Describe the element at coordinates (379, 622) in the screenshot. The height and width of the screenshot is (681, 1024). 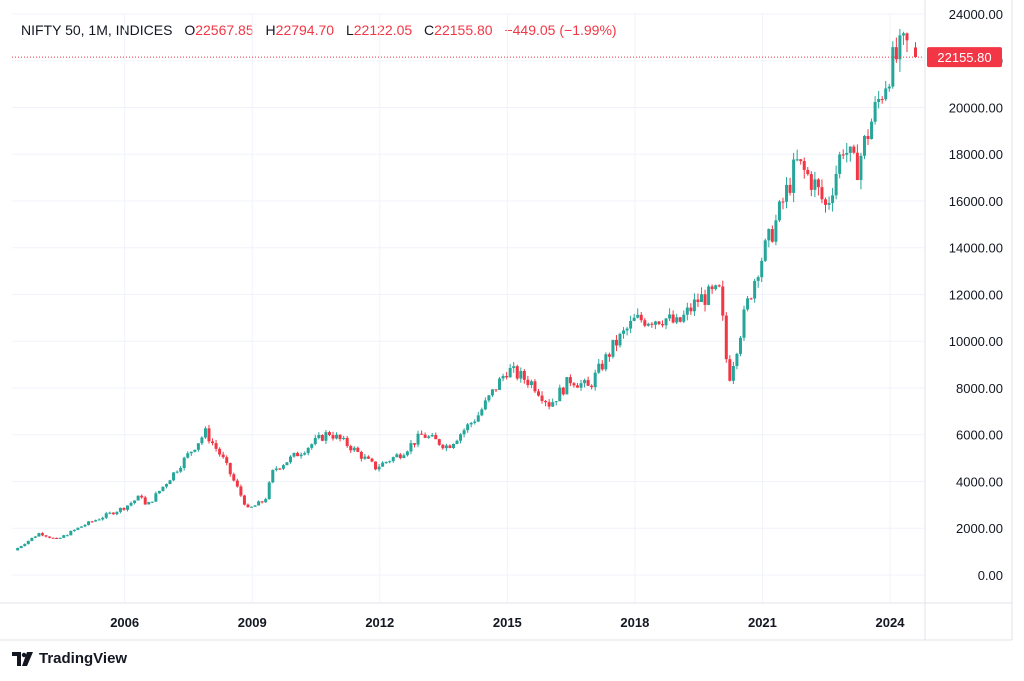
I see `x-tick-label: 2012` at that location.